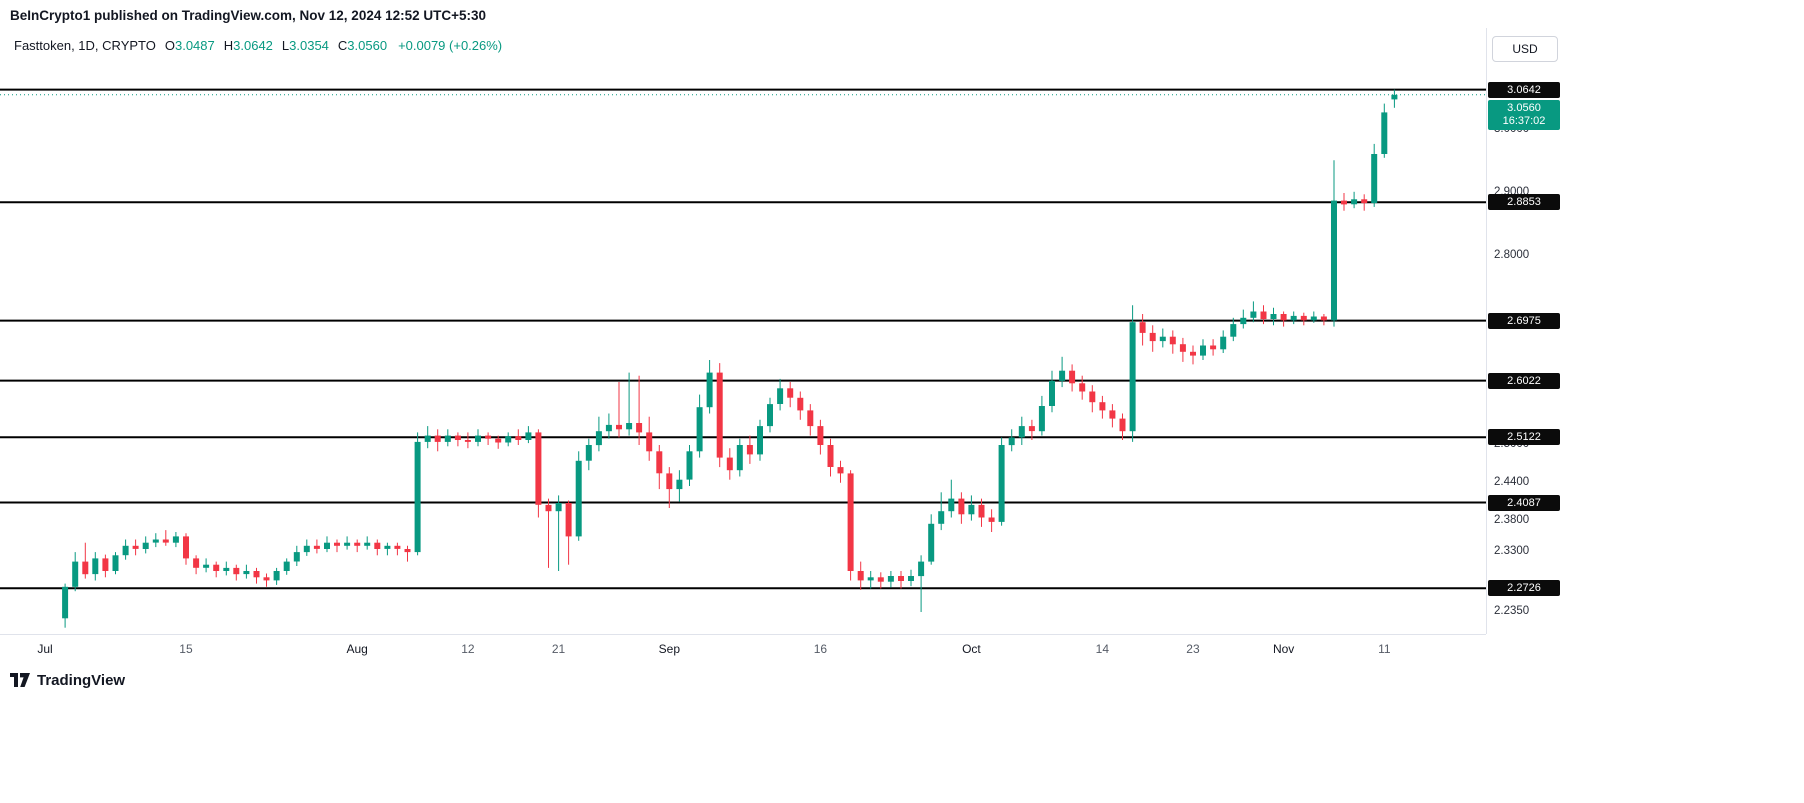 The height and width of the screenshot is (803, 1804). Describe the element at coordinates (1525, 49) in the screenshot. I see `currency-toggle-button: USD` at that location.